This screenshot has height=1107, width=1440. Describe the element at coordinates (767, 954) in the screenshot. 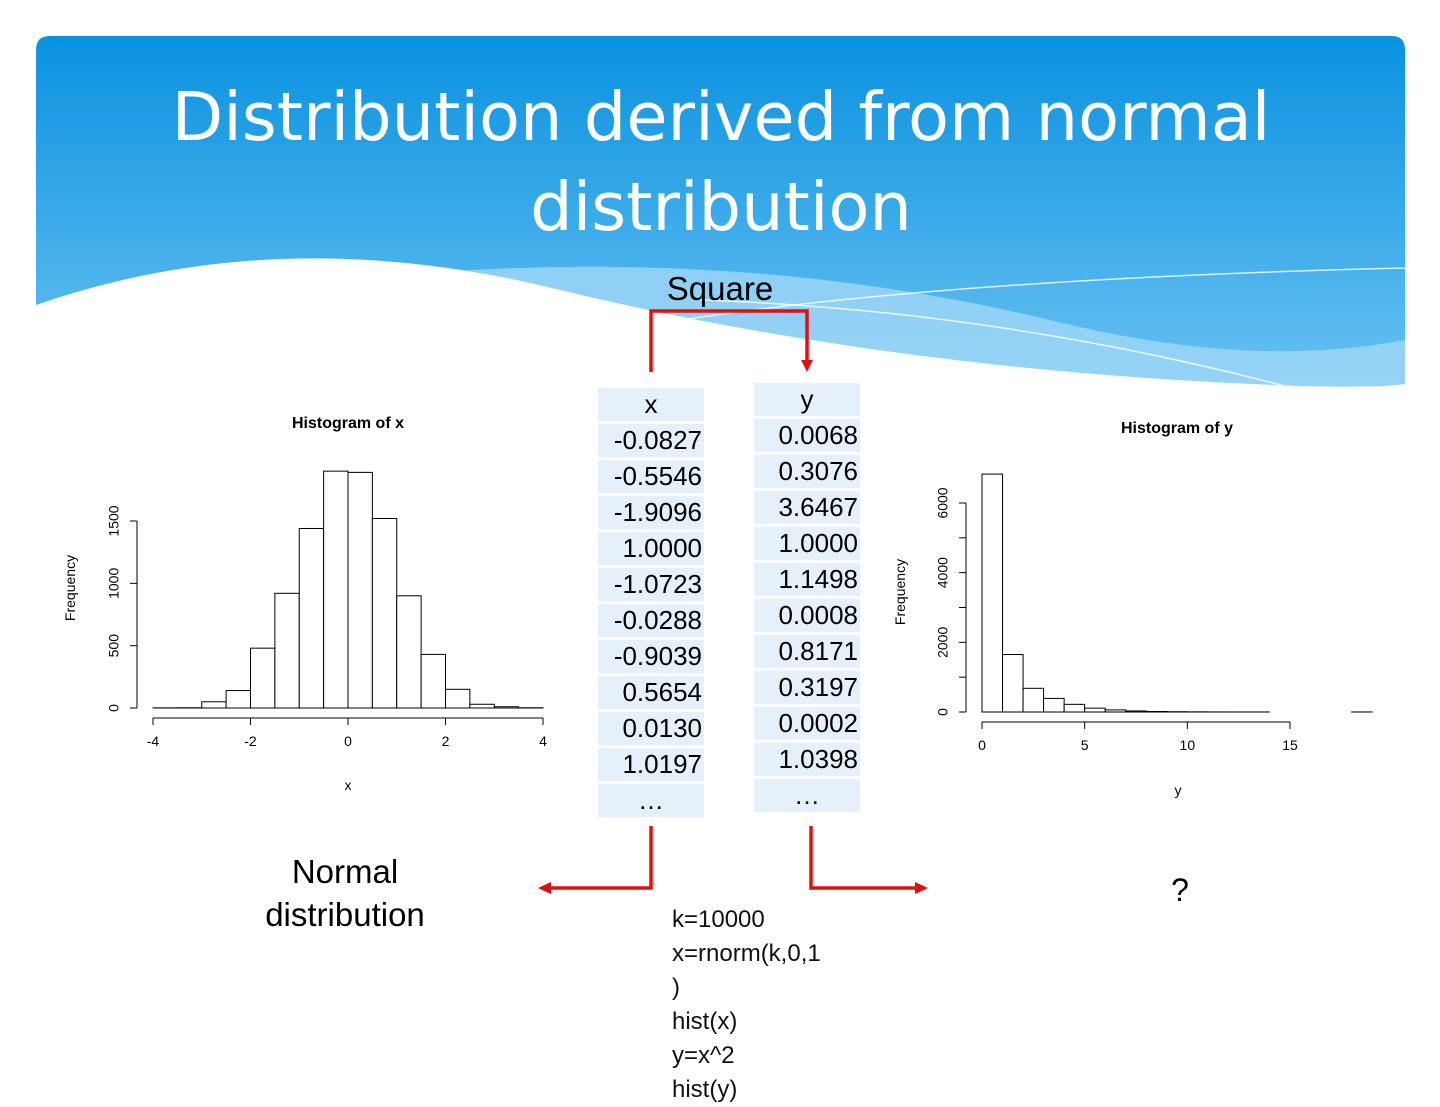

I see `code-line: x=rnorm(k,0,1` at that location.